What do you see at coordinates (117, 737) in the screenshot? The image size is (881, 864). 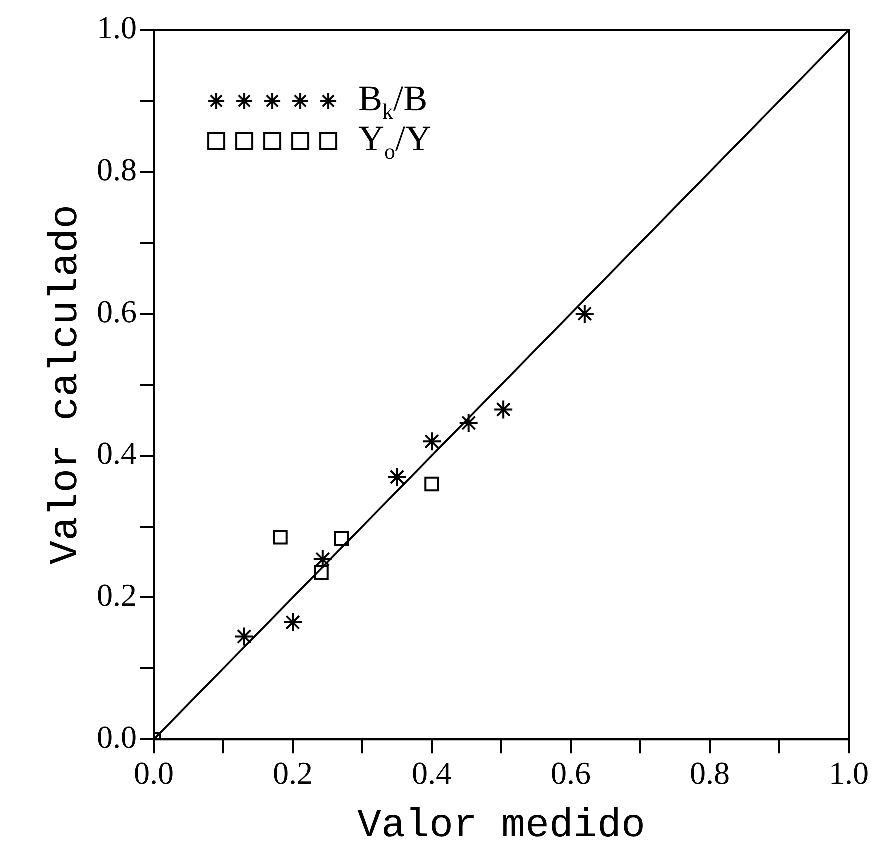 I see `y-tick-label: 0.0` at bounding box center [117, 737].